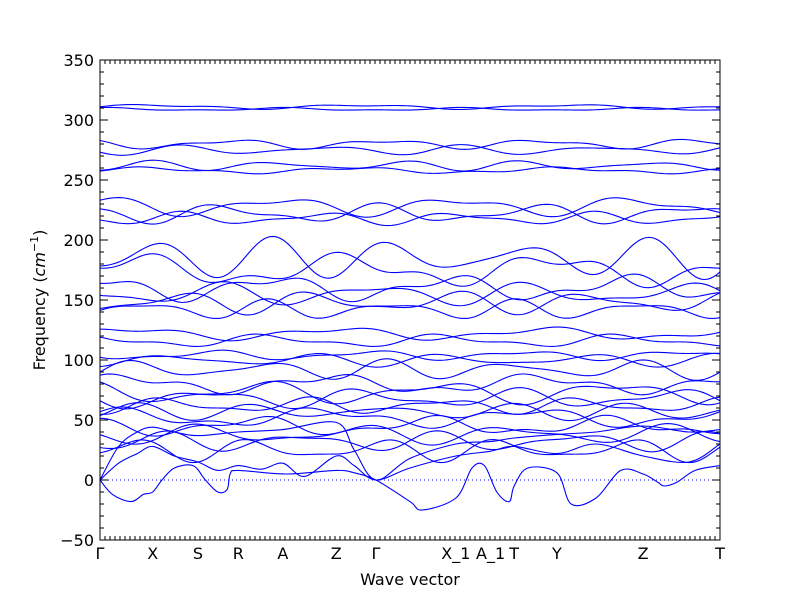 Image resolution: width=800 pixels, height=600 pixels. Describe the element at coordinates (78, 120) in the screenshot. I see `y-tick-label: 300` at that location.